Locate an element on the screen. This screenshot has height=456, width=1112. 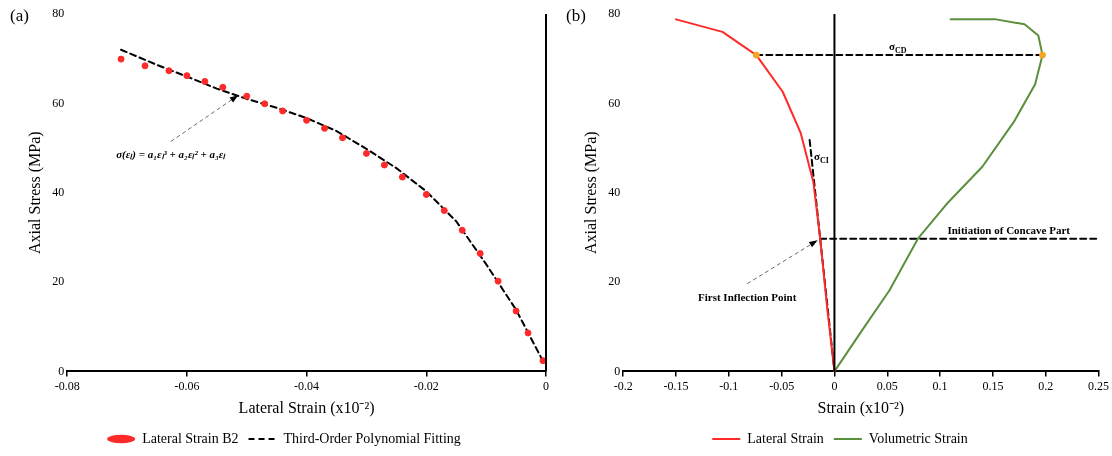
x-tick-label: 0.25 is located at coordinates (1098, 385).